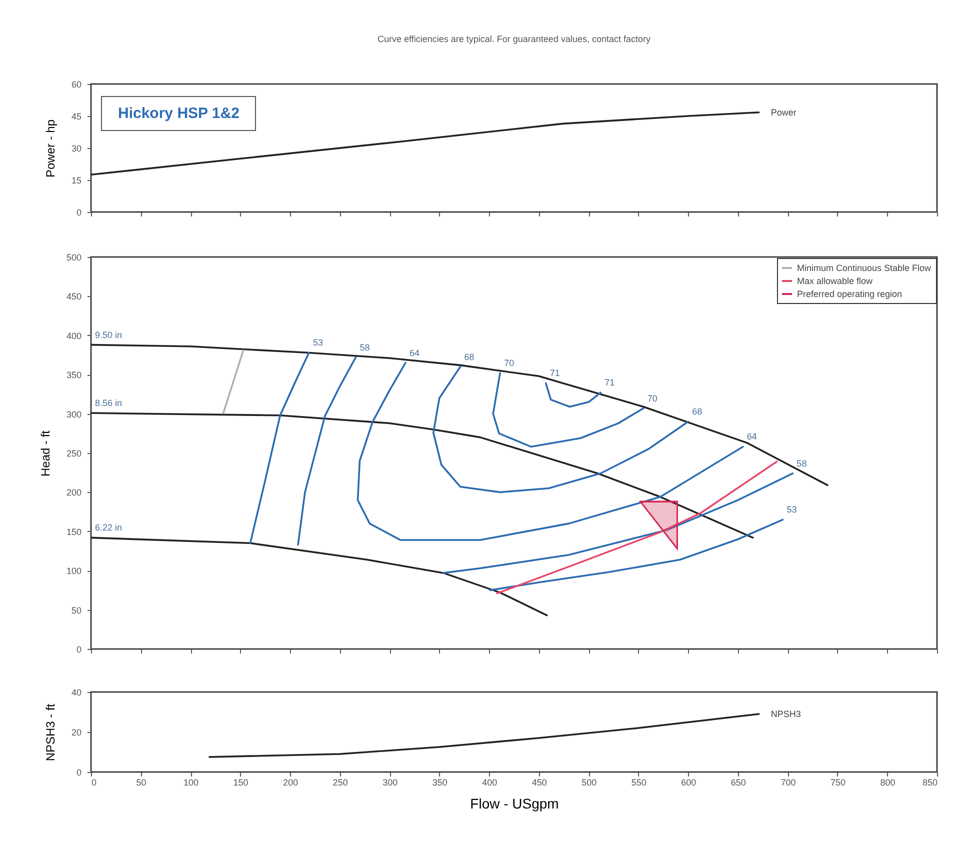 The height and width of the screenshot is (850, 974). I want to click on y-tick-label: 20, so click(76, 733).